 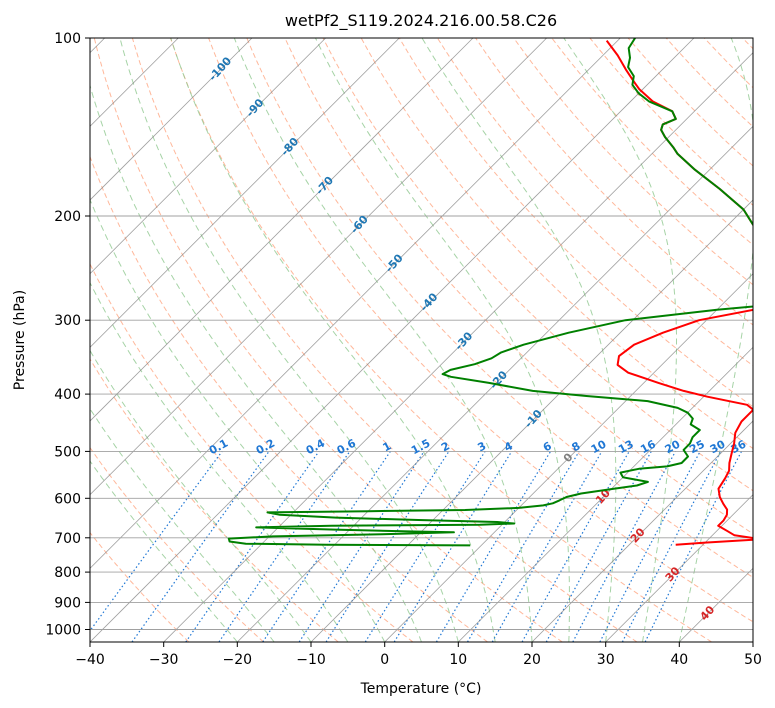 What do you see at coordinates (673, 574) in the screenshot?
I see `isotherm-label: 30` at bounding box center [673, 574].